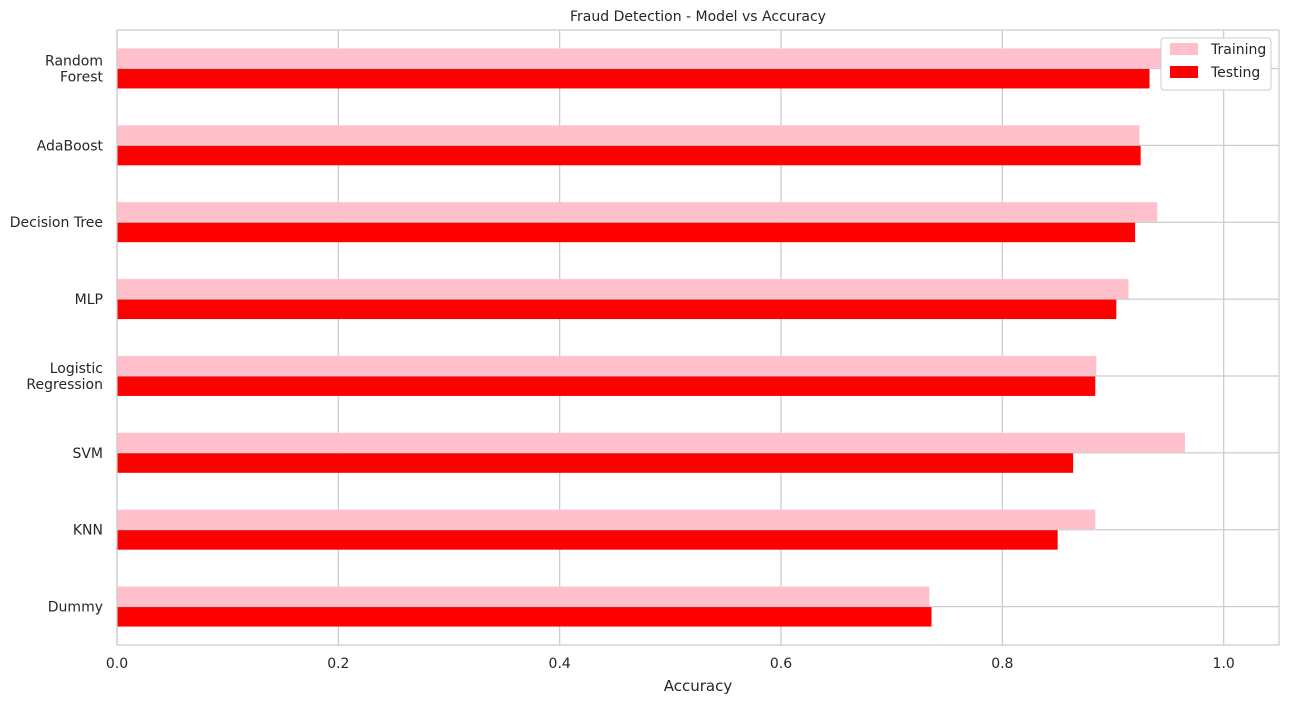 This screenshot has height=704, width=1289. What do you see at coordinates (1235, 73) in the screenshot?
I see `legend-label-testing: Testing` at bounding box center [1235, 73].